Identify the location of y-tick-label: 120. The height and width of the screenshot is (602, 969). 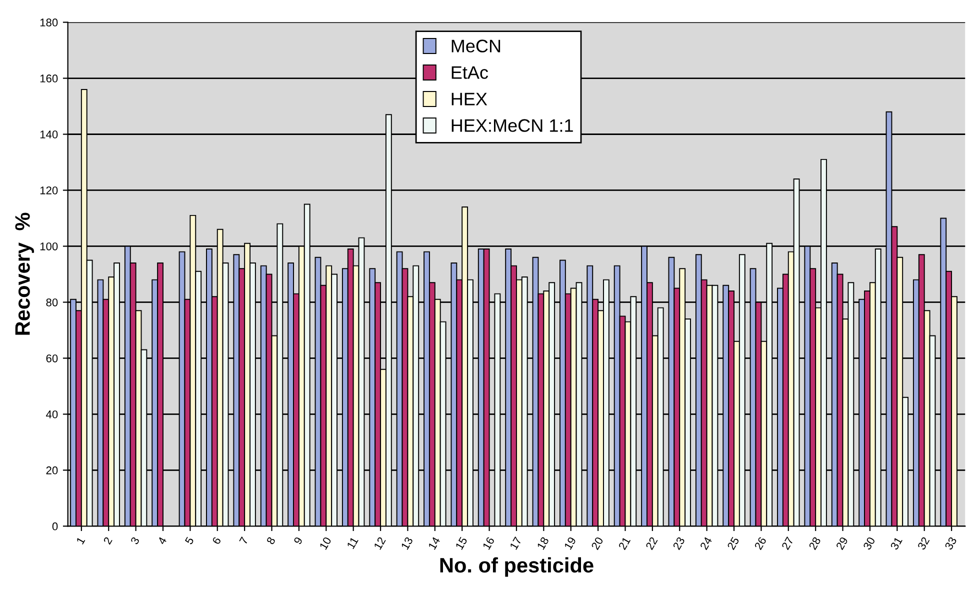
(49, 190).